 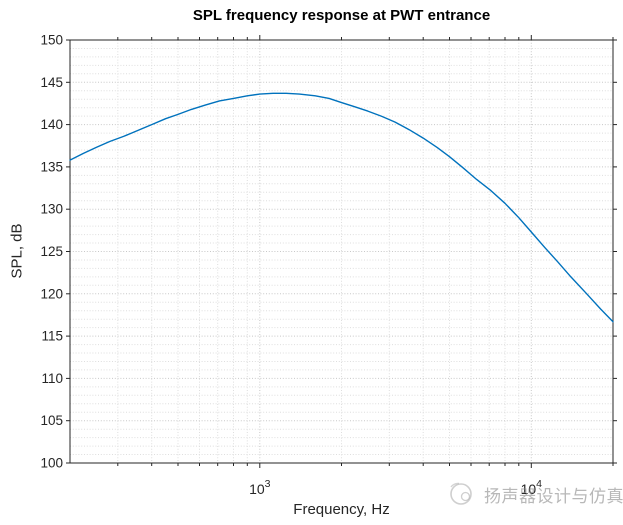 What do you see at coordinates (51, 209) in the screenshot?
I see `y-tick-label: 130` at bounding box center [51, 209].